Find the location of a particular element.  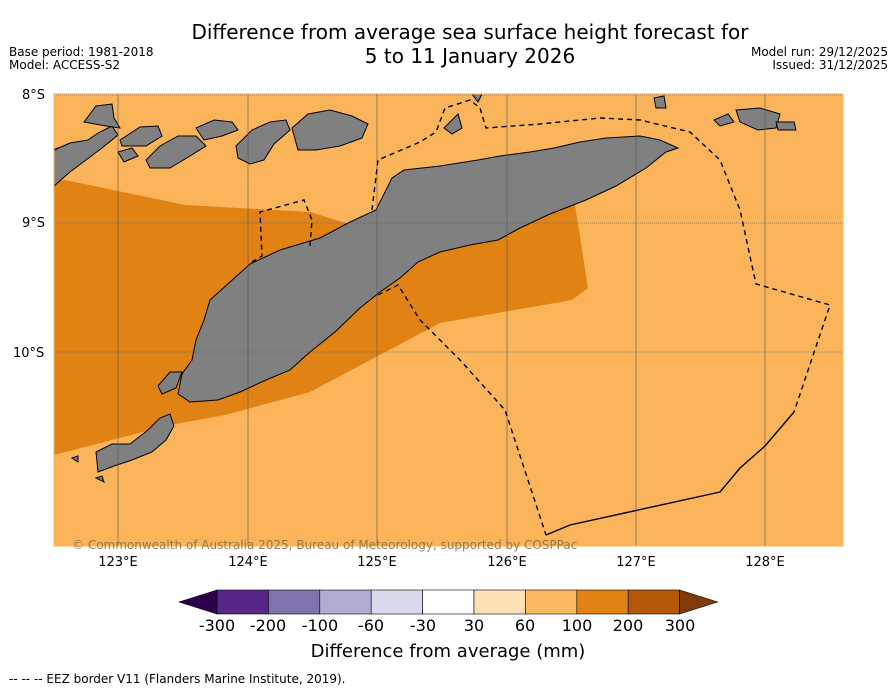

eez-border-small is located at coordinates (56, 149).